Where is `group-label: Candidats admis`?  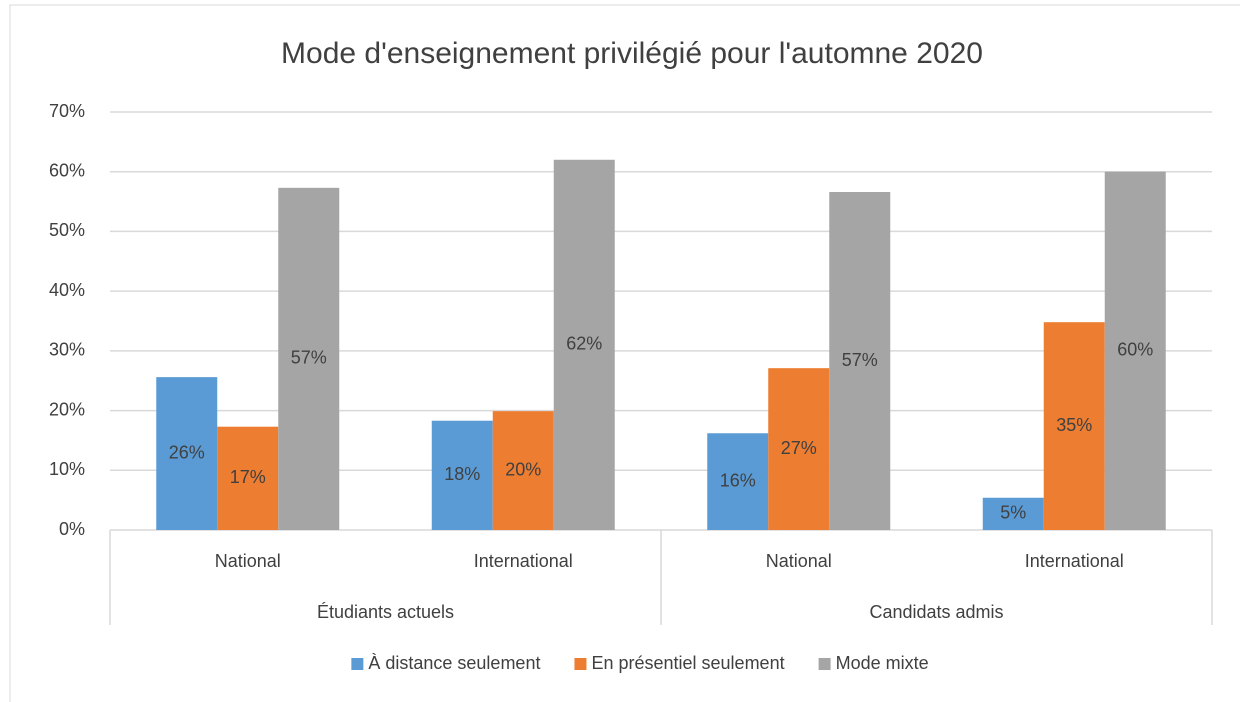
group-label: Candidats admis is located at coordinates (936, 612).